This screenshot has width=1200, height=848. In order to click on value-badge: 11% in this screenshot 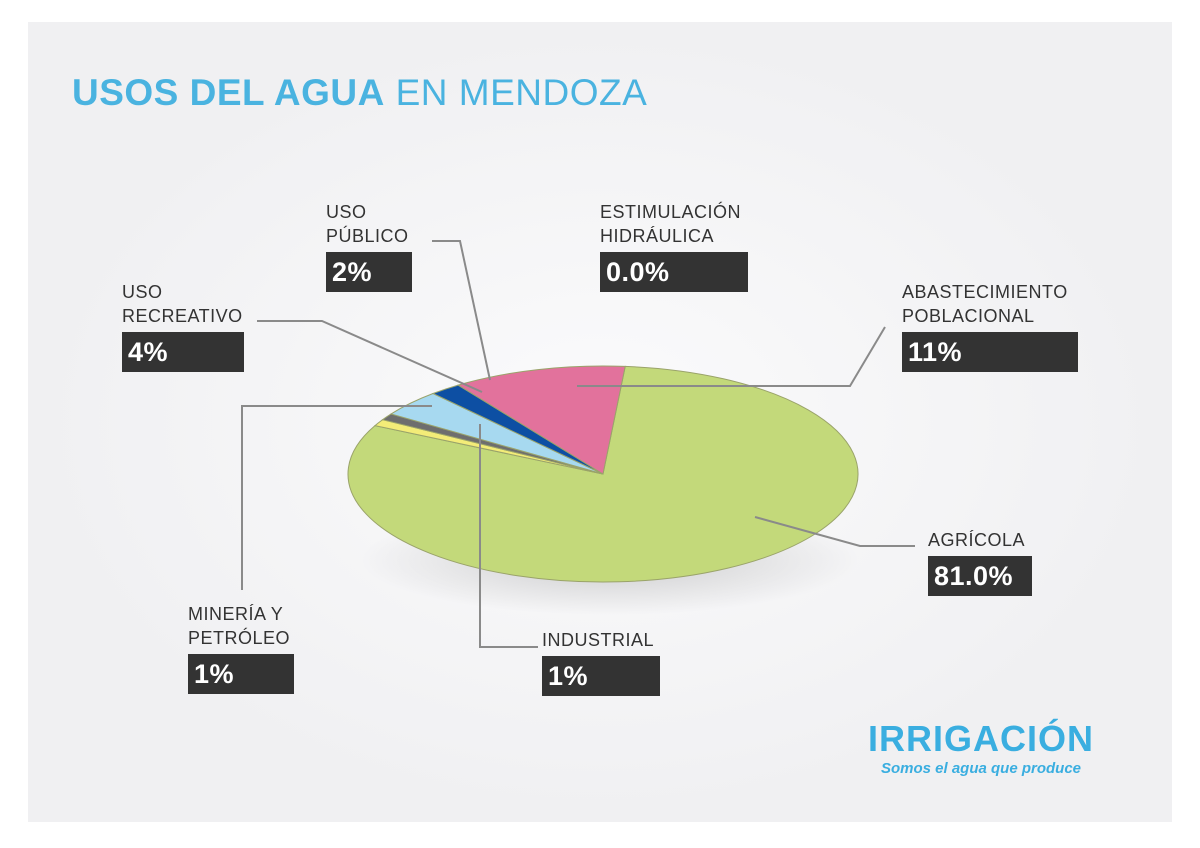, I will do `click(990, 352)`.